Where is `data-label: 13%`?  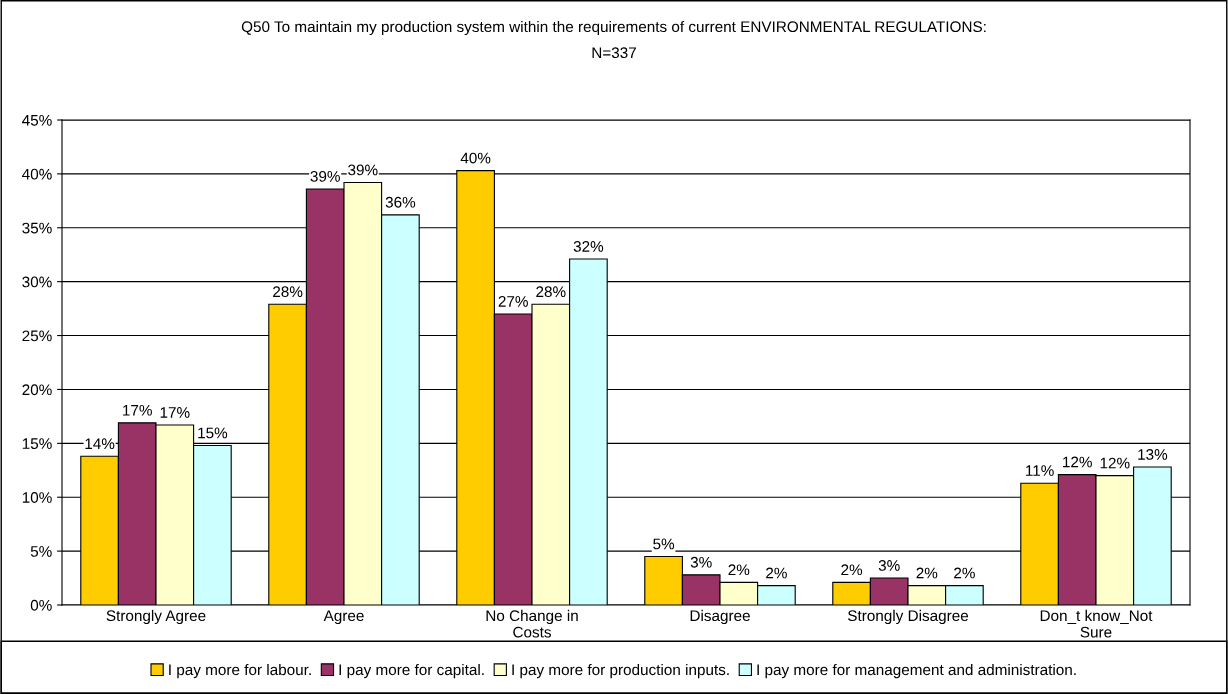
data-label: 13% is located at coordinates (1153, 454).